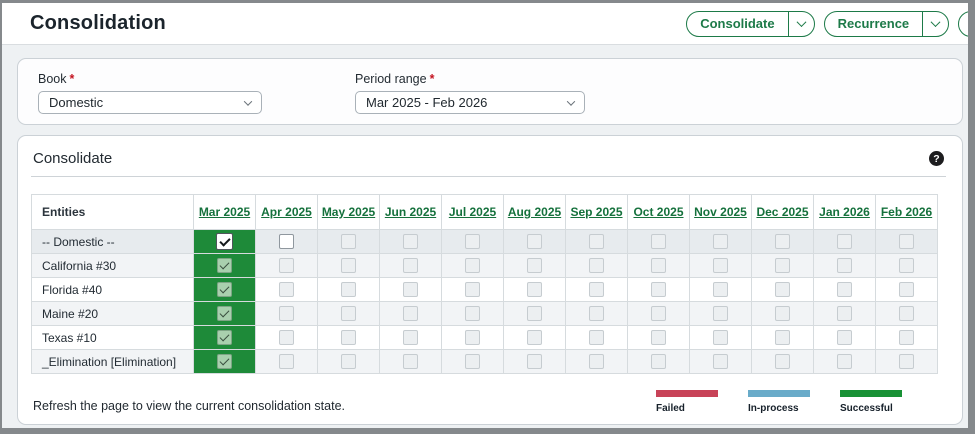 The height and width of the screenshot is (434, 975). Describe the element at coordinates (871, 393) in the screenshot. I see `legend-color-bar` at that location.